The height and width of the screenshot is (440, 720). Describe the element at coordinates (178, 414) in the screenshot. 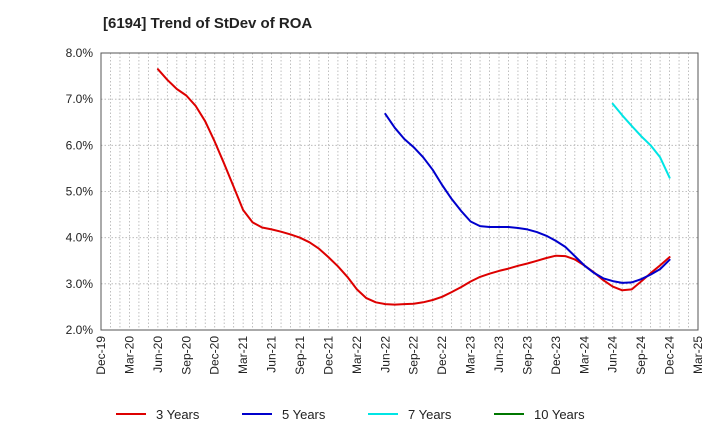

I see `legend-label: 3 Years` at that location.